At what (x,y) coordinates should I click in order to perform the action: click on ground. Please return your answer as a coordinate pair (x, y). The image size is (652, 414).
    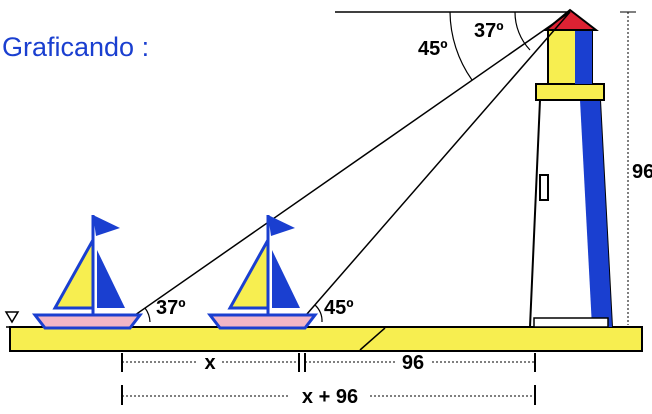
    Looking at the image, I should click on (326, 339).